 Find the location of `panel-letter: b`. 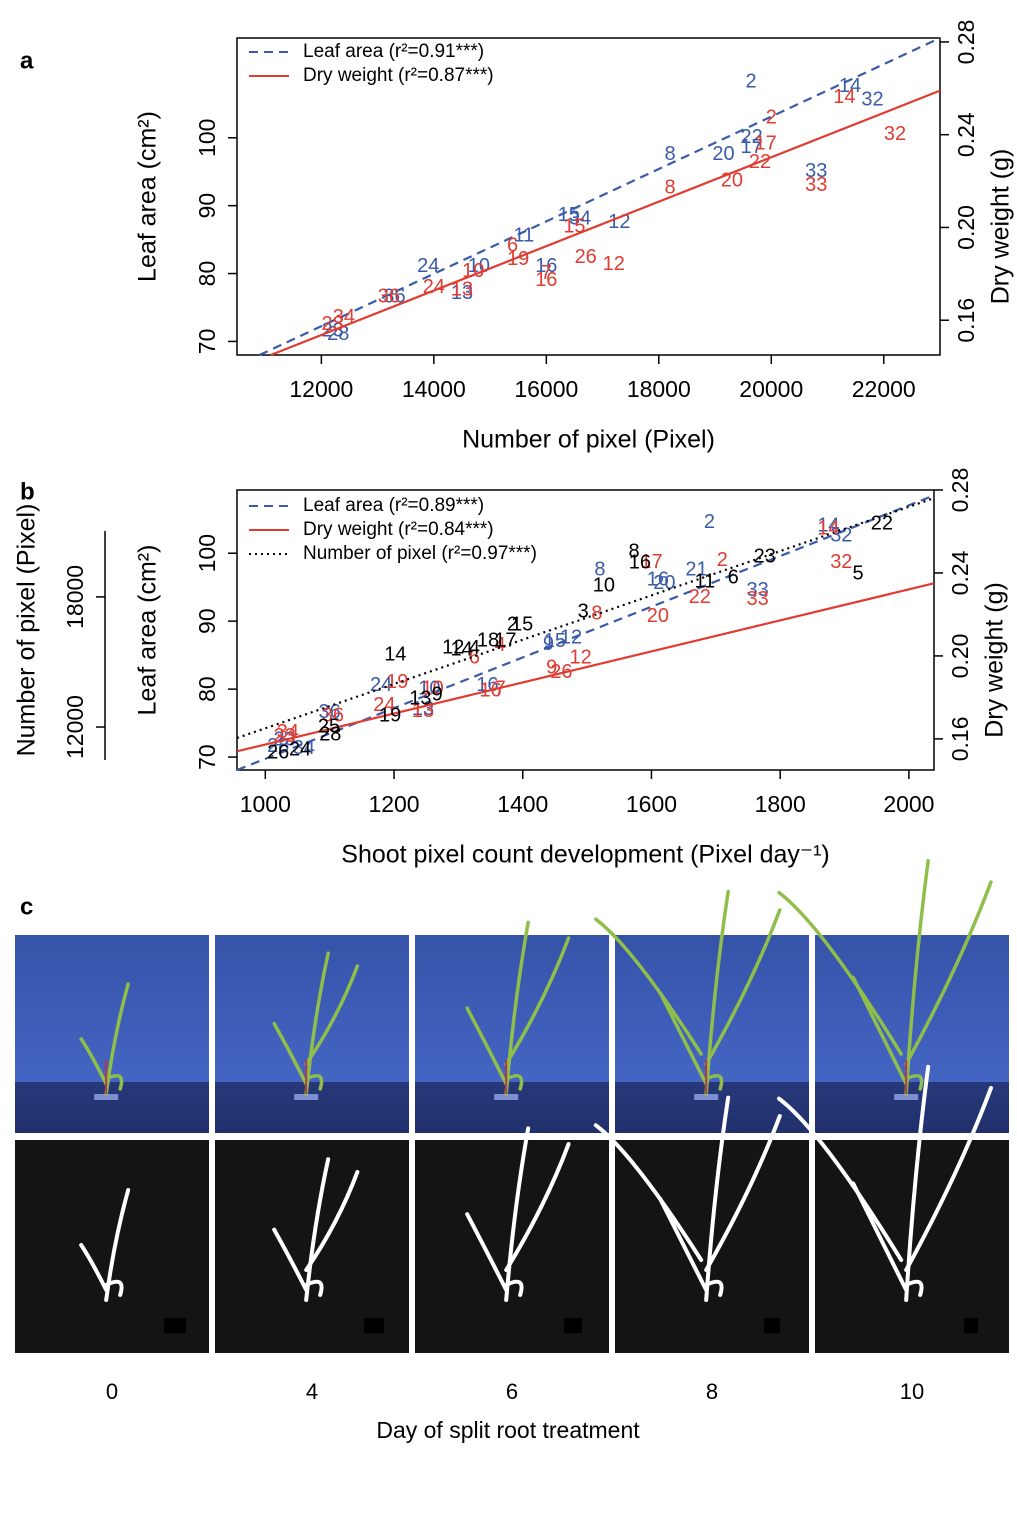

panel-letter: b is located at coordinates (27, 491).